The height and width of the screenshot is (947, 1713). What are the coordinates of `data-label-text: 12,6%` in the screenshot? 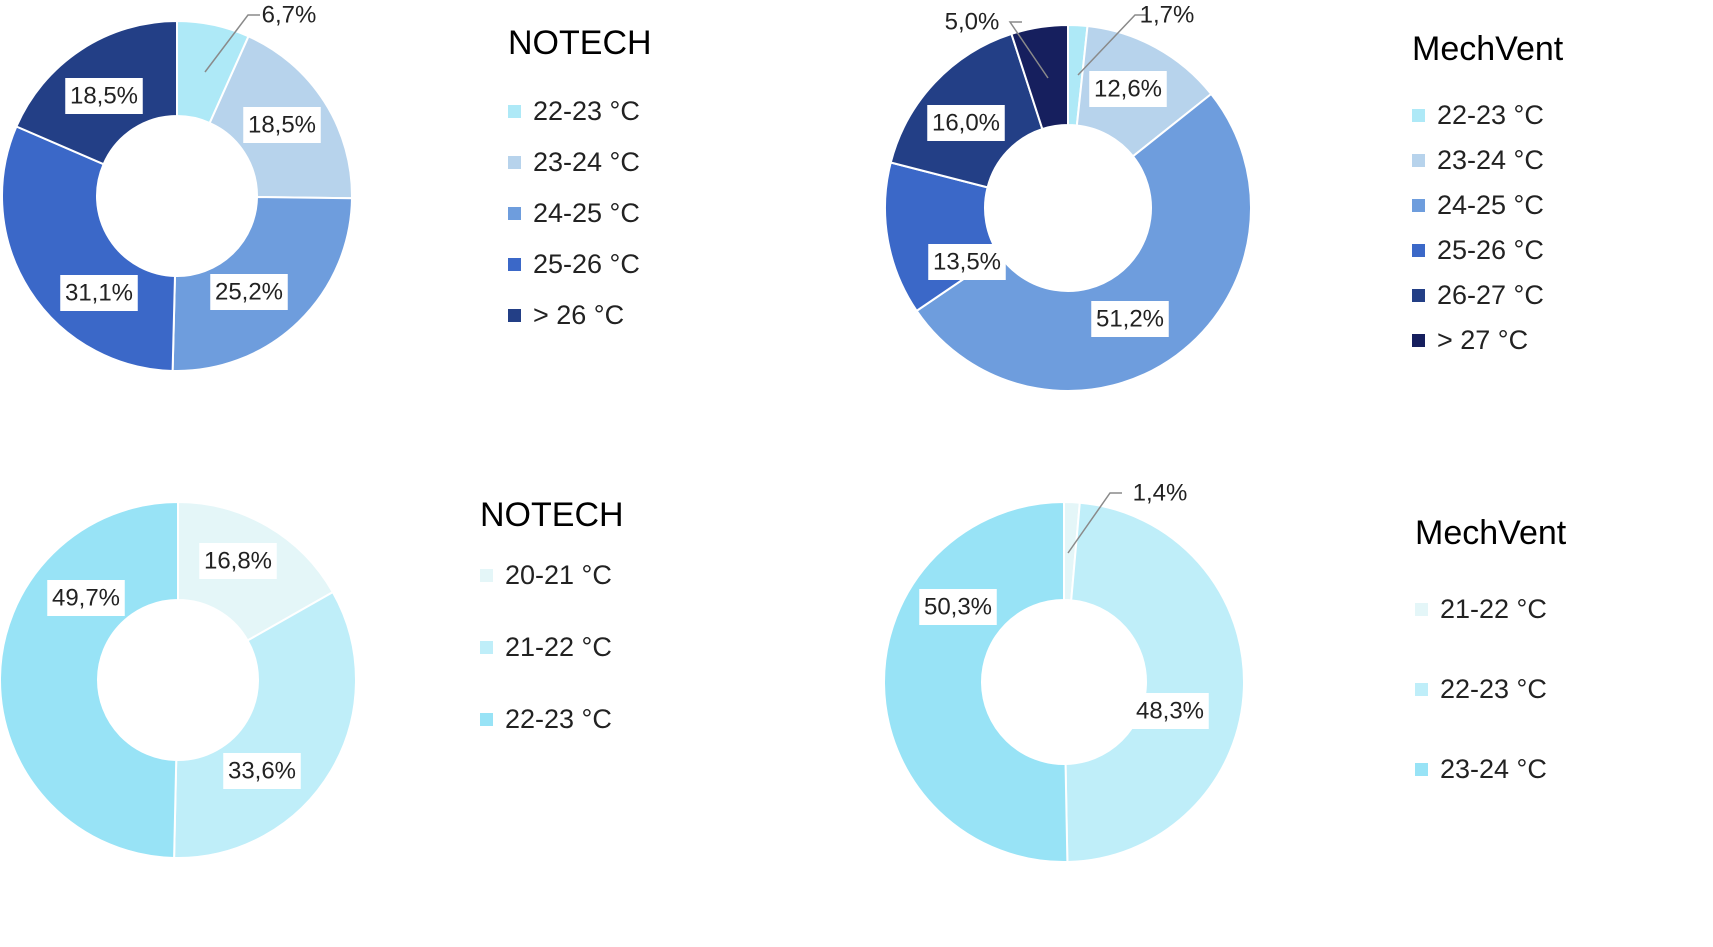 It's located at (1128, 89).